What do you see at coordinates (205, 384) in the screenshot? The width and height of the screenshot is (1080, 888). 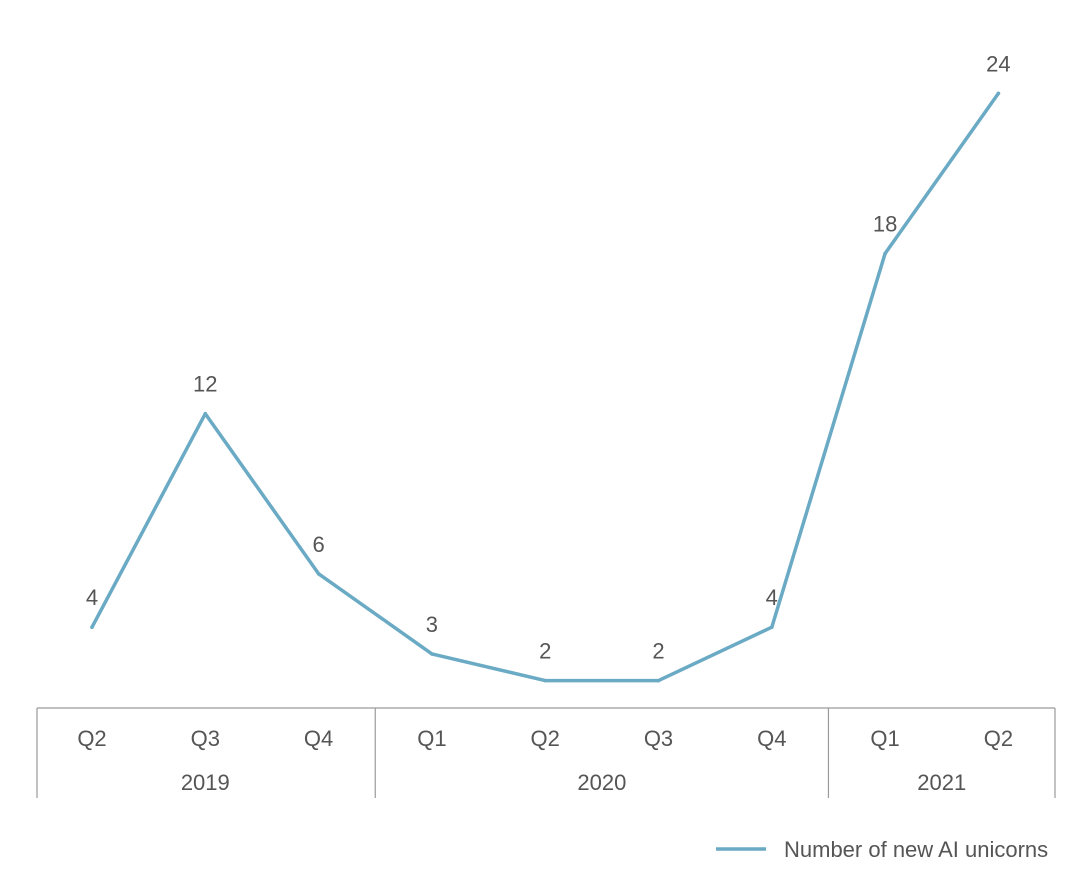 I see `data-label: 12` at bounding box center [205, 384].